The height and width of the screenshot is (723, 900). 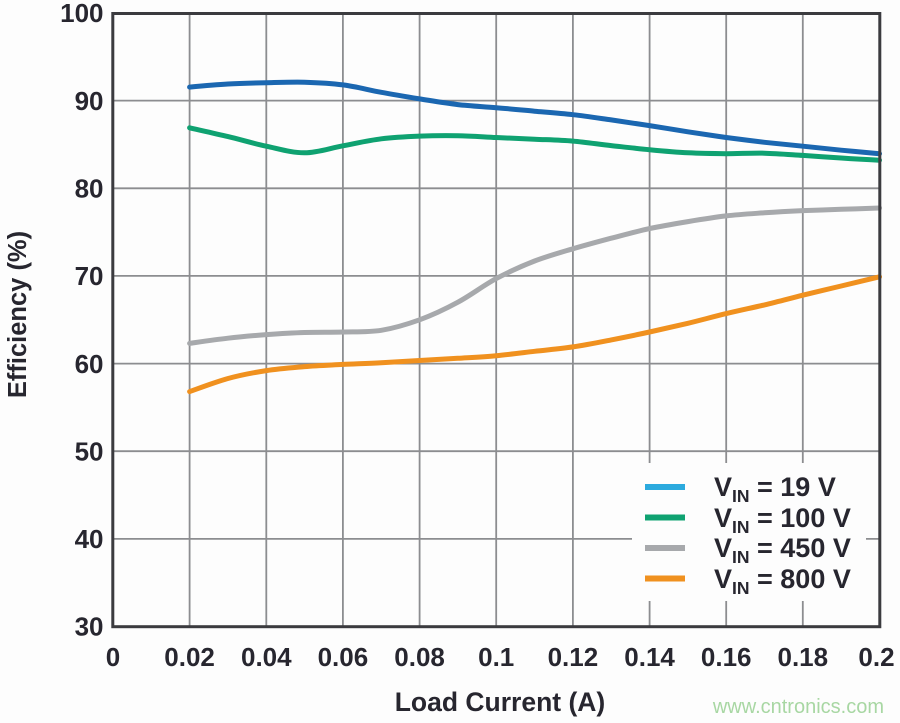 What do you see at coordinates (775, 489) in the screenshot?
I see `svg-text: VIN = 19 V` at bounding box center [775, 489].